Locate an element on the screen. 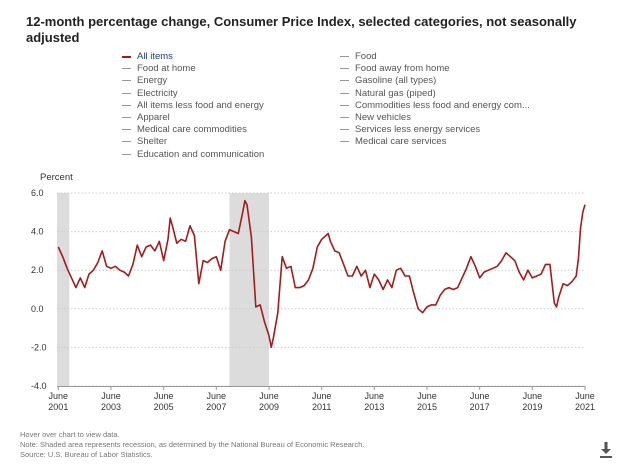 The width and height of the screenshot is (624, 470). y-tick-label: 6.0 is located at coordinates (37, 193).